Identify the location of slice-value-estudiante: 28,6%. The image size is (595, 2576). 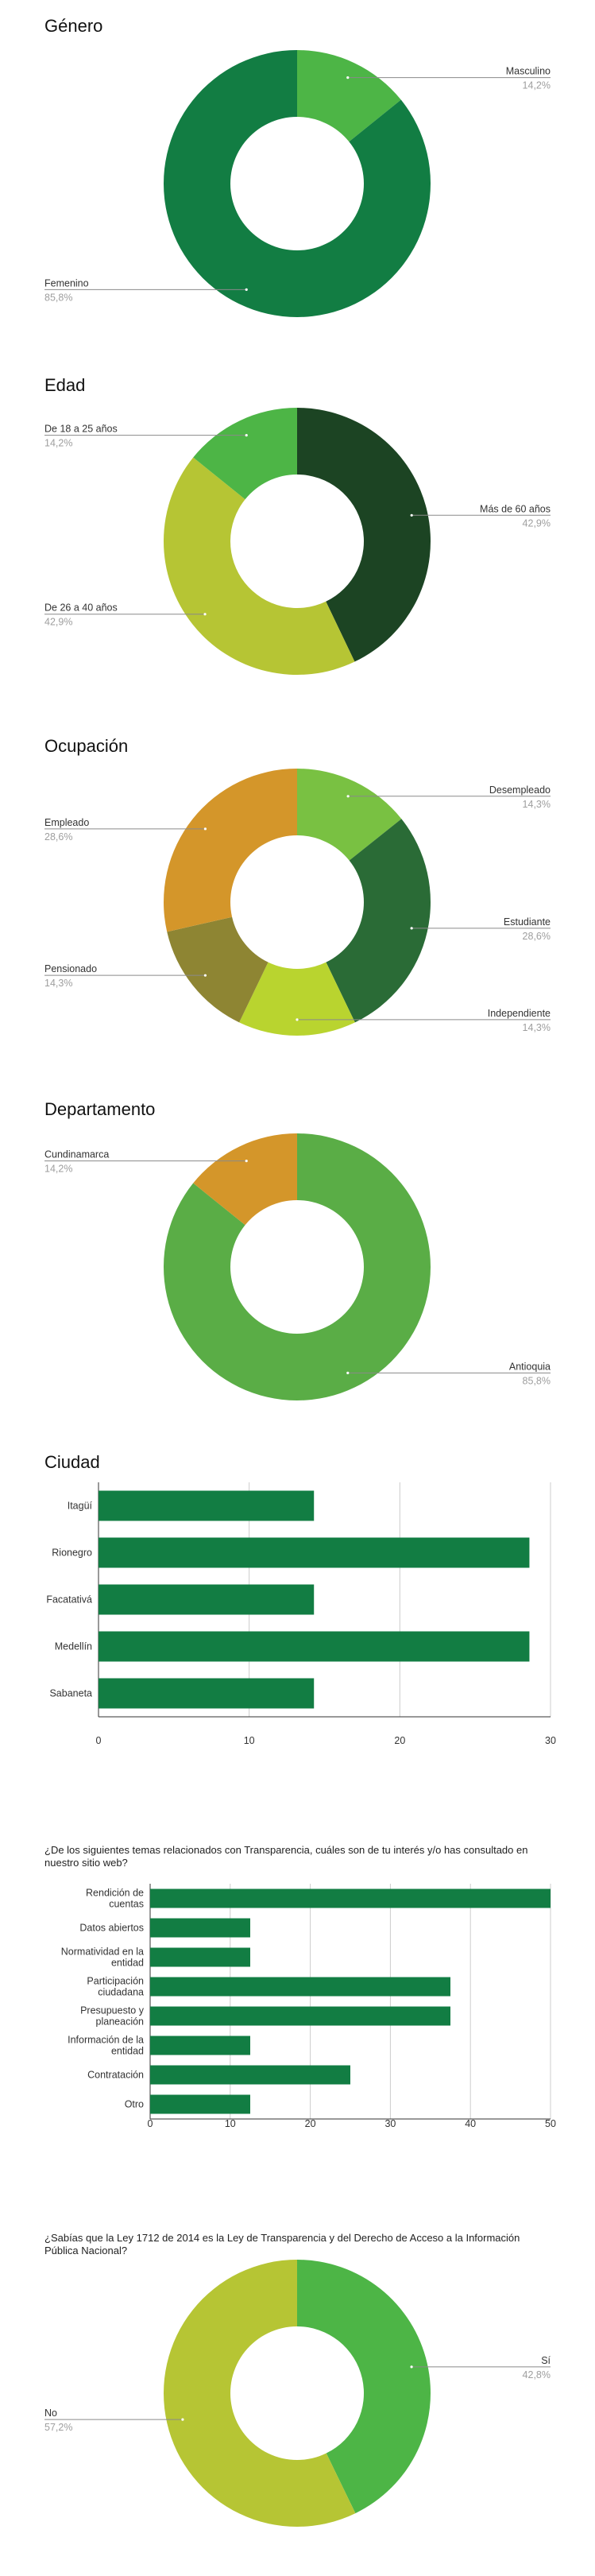
(537, 936).